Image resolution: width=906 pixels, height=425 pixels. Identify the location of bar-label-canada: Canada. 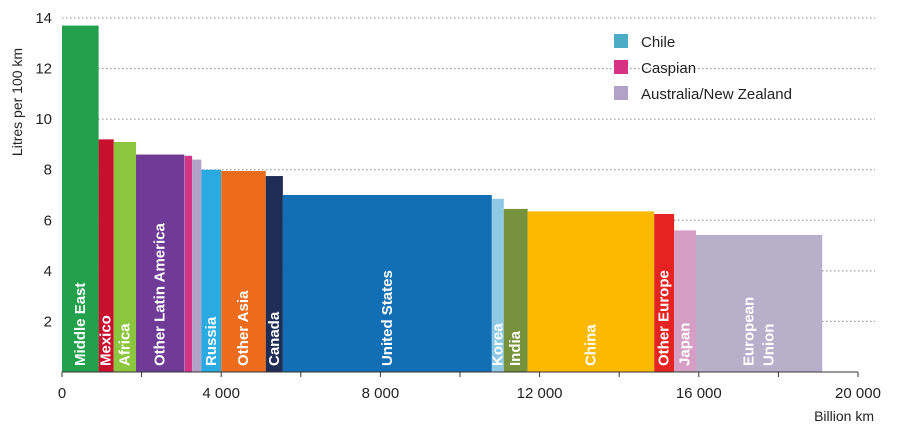
(274, 338).